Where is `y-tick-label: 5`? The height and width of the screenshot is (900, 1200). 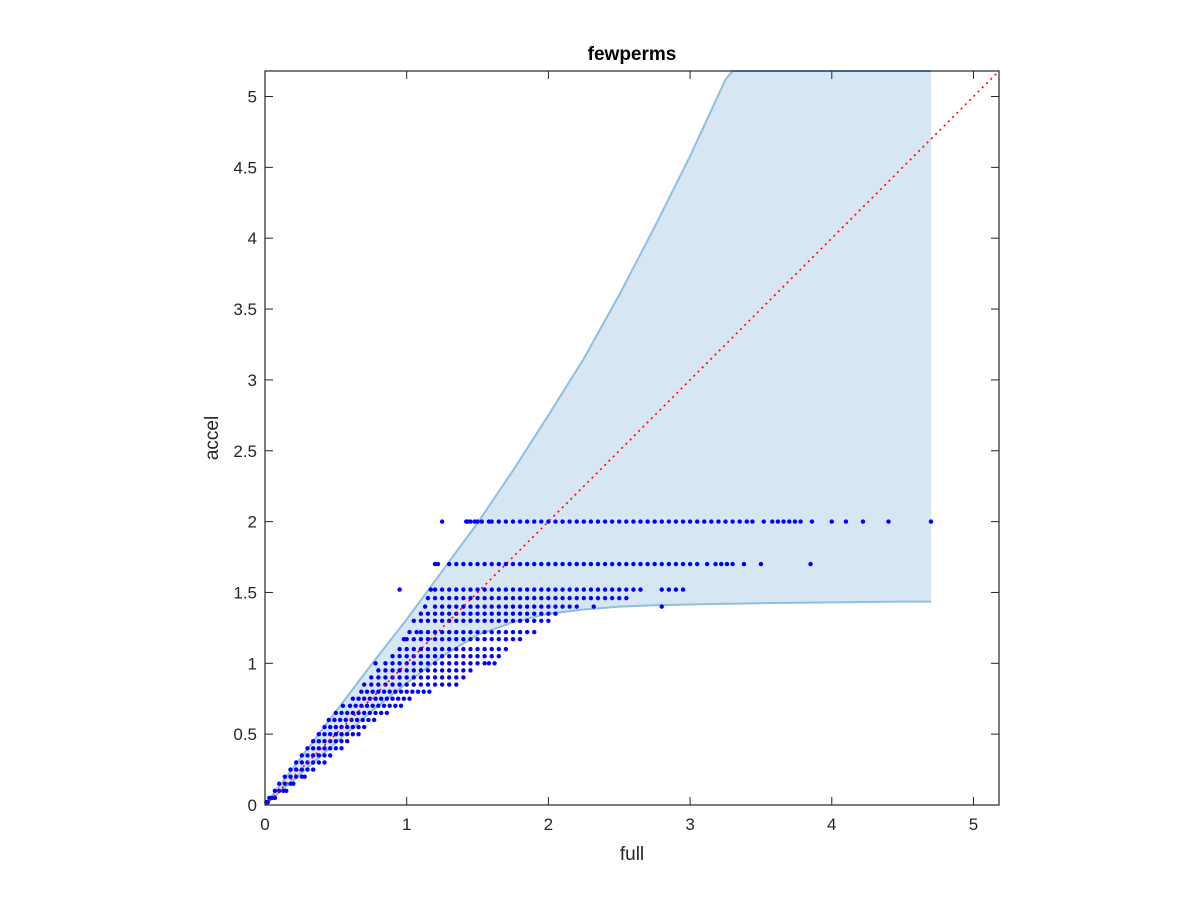 y-tick-label: 5 is located at coordinates (252, 97).